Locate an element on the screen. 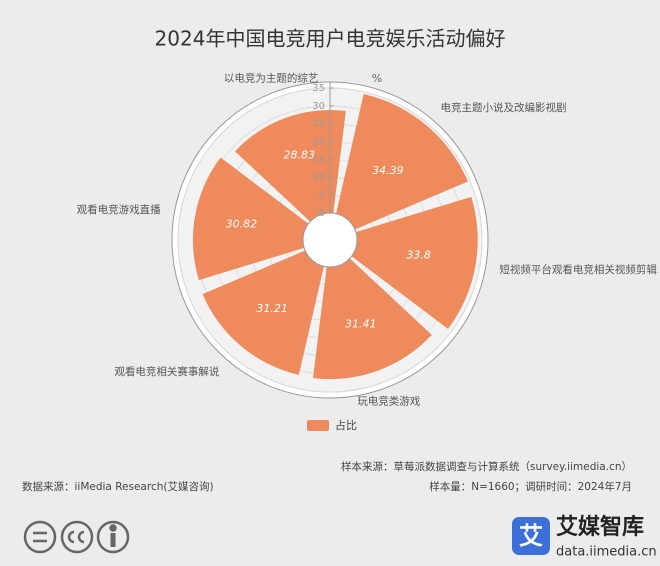 The image size is (660, 566). category-label: 以电竞为主题的综艺 is located at coordinates (271, 77).